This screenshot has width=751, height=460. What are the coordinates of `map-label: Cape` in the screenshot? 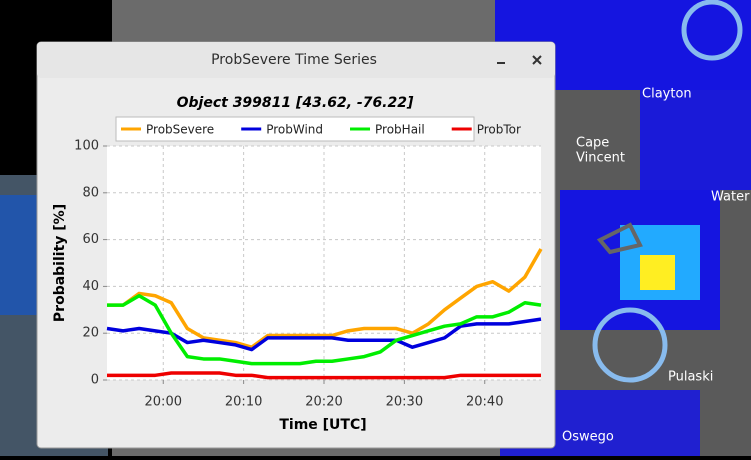 It's located at (592, 143).